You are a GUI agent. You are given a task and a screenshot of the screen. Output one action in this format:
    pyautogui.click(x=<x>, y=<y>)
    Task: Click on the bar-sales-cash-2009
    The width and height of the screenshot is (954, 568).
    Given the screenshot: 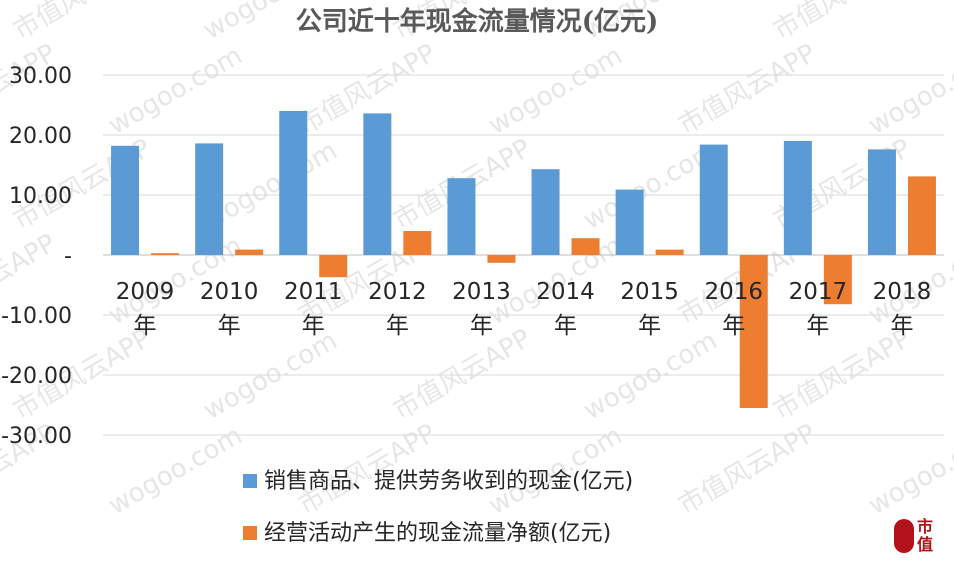 What is the action you would take?
    pyautogui.click(x=125, y=200)
    